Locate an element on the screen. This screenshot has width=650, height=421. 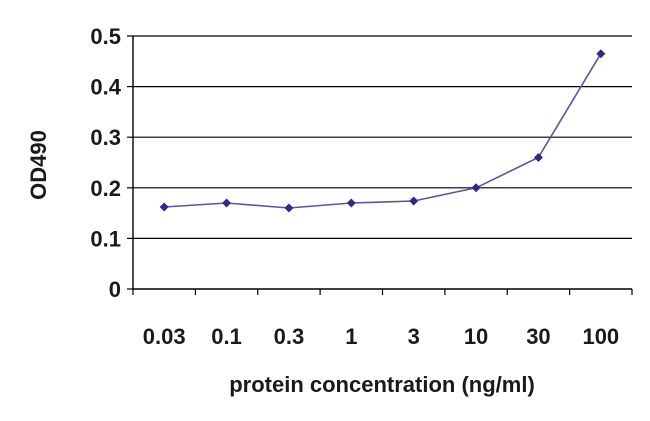
x-tick-label-1: 0.1 is located at coordinates (226, 336).